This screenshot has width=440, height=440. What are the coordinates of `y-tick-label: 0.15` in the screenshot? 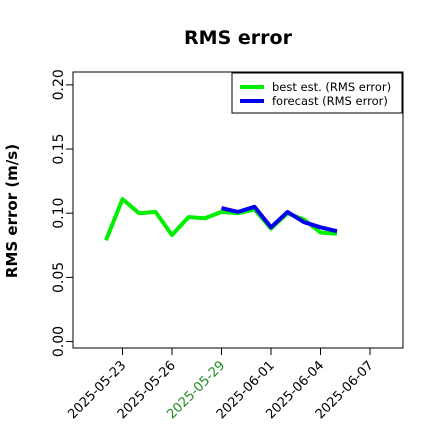 It's located at (59, 148).